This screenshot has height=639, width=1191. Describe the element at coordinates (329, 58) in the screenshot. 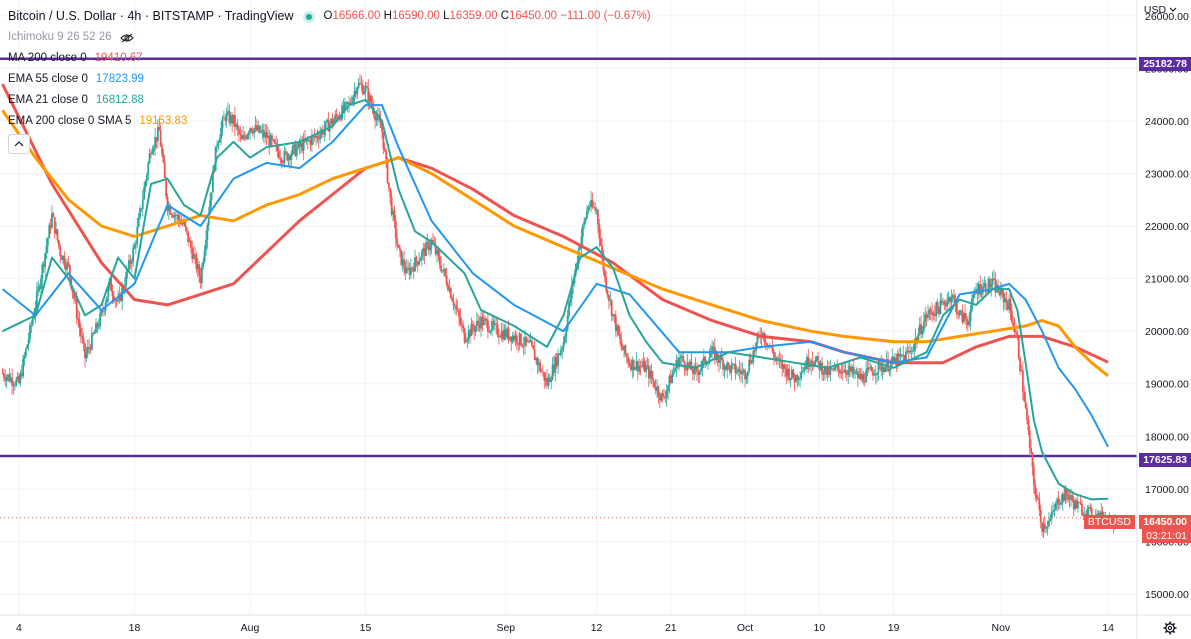

I see `indicator-ma200: MA 200 close 0 19410.67` at that location.